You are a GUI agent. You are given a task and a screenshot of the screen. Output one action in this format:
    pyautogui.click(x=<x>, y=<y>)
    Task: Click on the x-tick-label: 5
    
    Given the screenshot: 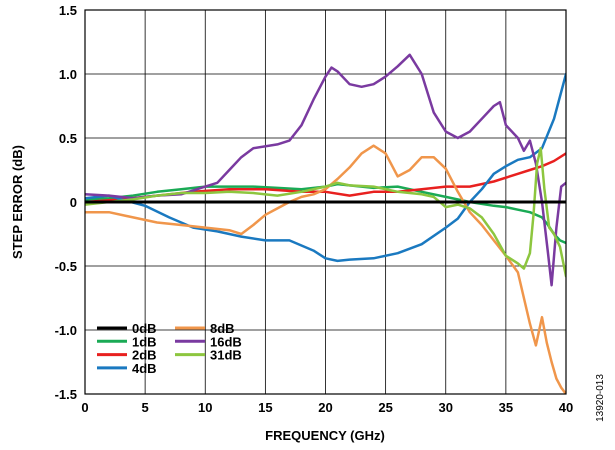 What is the action you would take?
    pyautogui.click(x=145, y=407)
    